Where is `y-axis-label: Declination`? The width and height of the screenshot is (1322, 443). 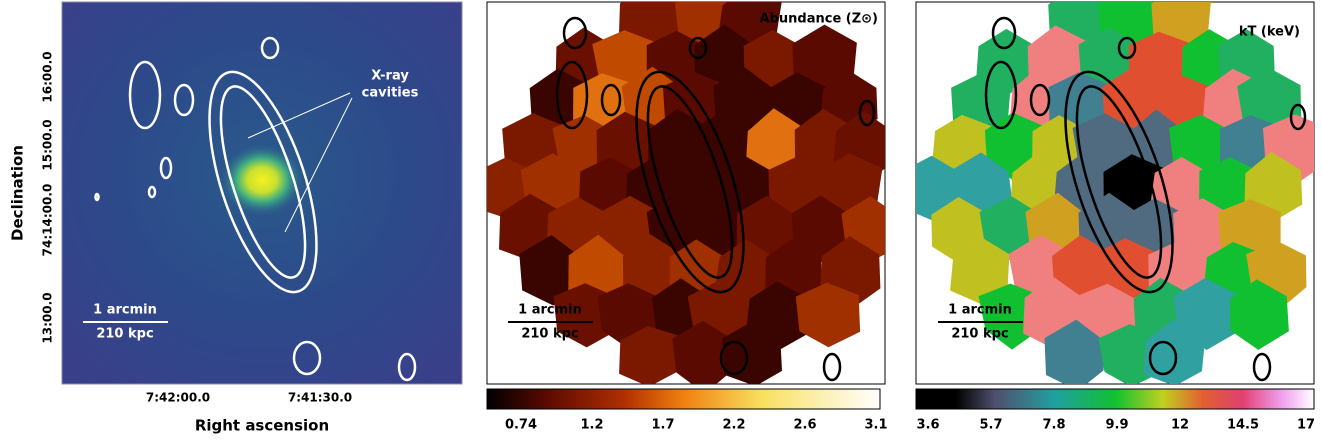 y-axis-label: Declination is located at coordinates (18, 193).